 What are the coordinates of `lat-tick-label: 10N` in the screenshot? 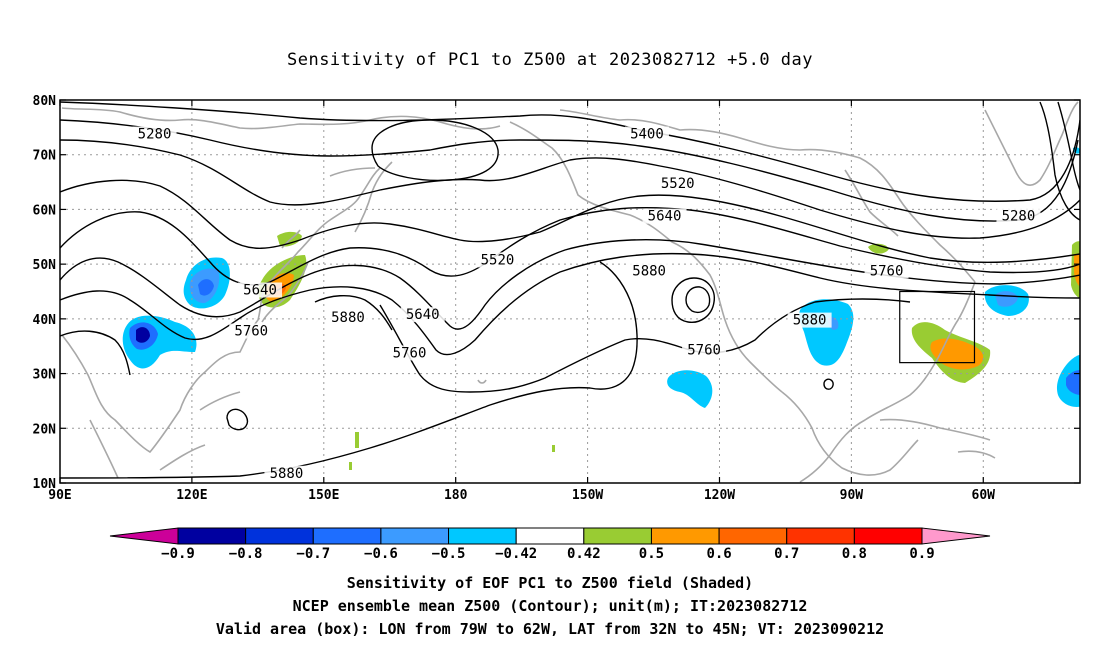 It's located at (45, 484).